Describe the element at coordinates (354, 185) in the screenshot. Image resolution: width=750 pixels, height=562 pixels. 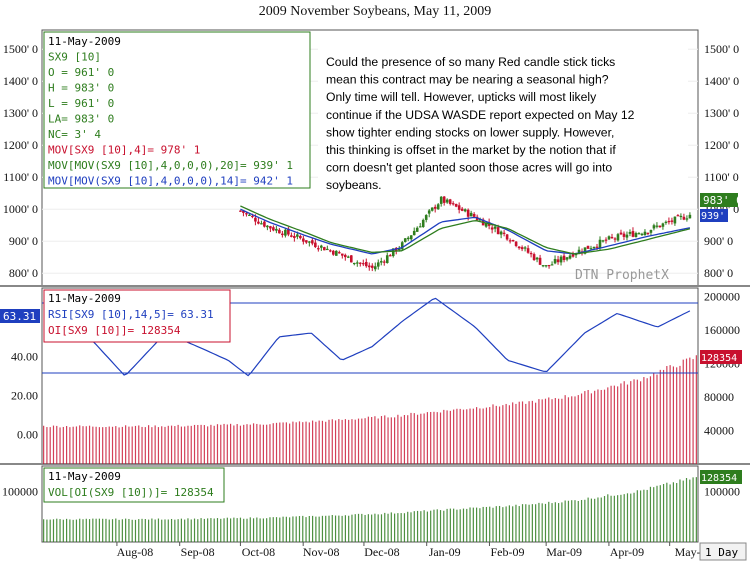
I see `annotation-line: soybeans.` at that location.